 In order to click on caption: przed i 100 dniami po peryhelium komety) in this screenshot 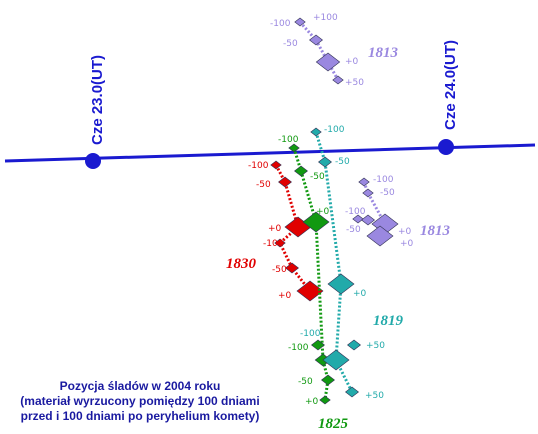, I will do `click(140, 416)`.